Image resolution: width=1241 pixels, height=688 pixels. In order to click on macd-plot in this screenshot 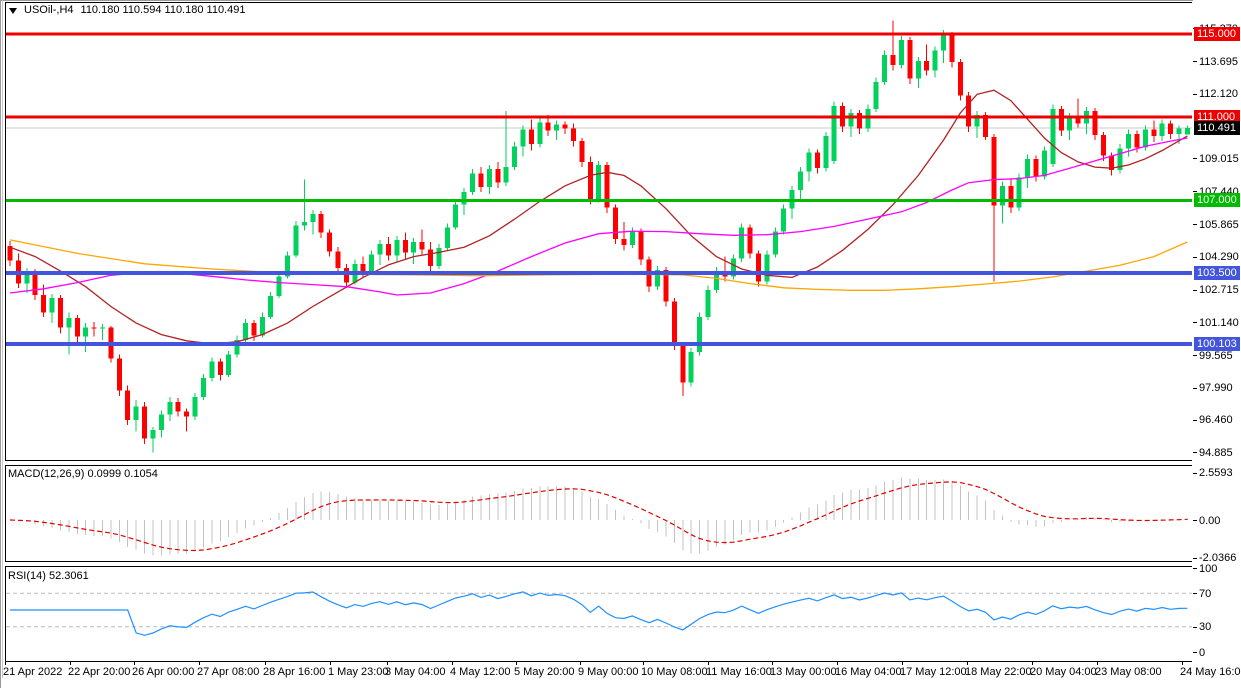, I will do `click(599, 513)`.